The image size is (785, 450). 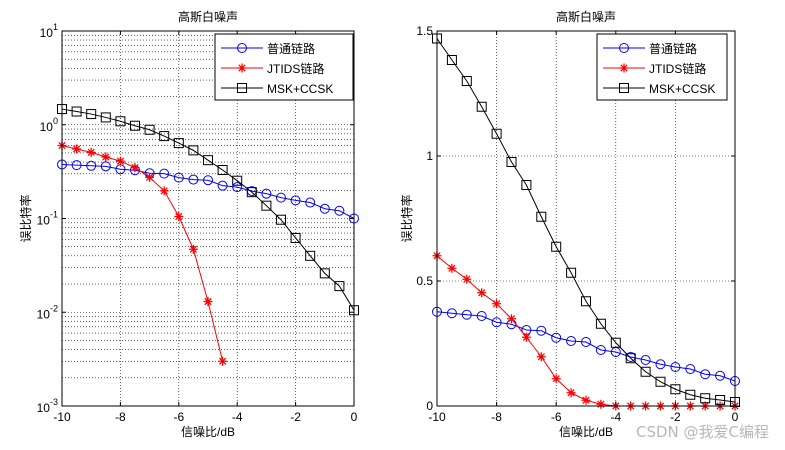 I want to click on y-tick-label: 0, so click(x=429, y=406).